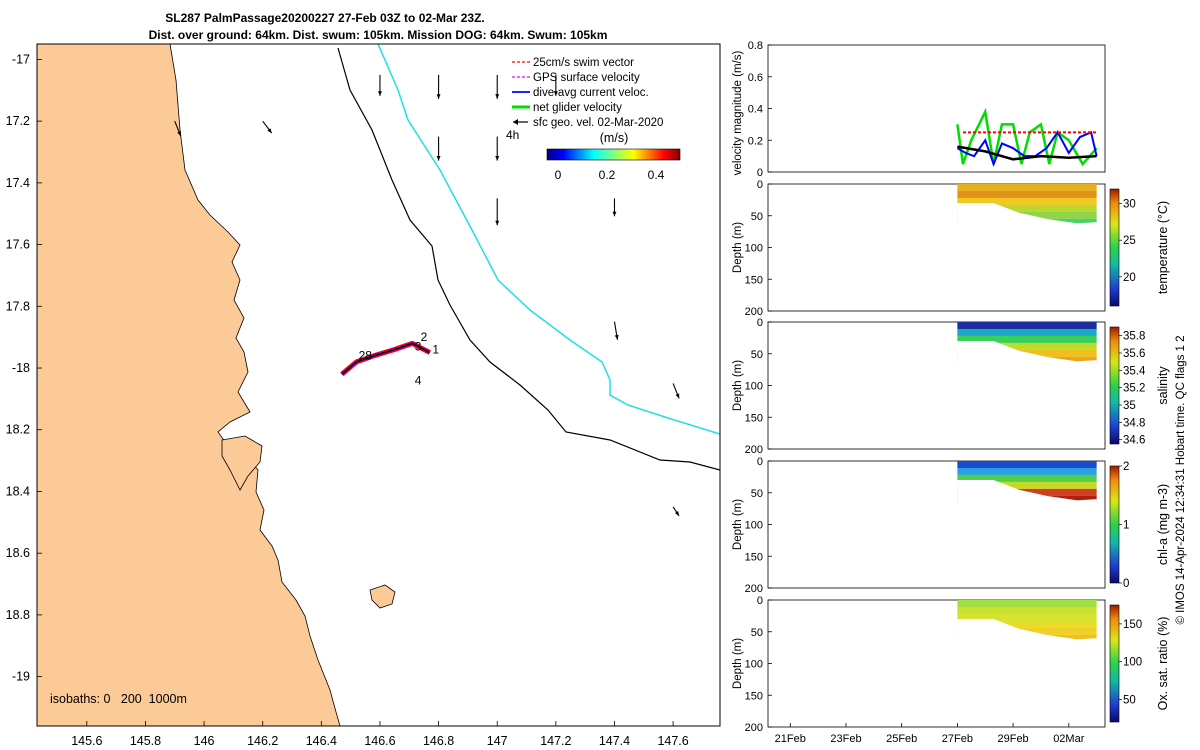  I want to click on velocity-y-ticks: 0 0.2 0.4 0.6 0.8, so click(760, 109).